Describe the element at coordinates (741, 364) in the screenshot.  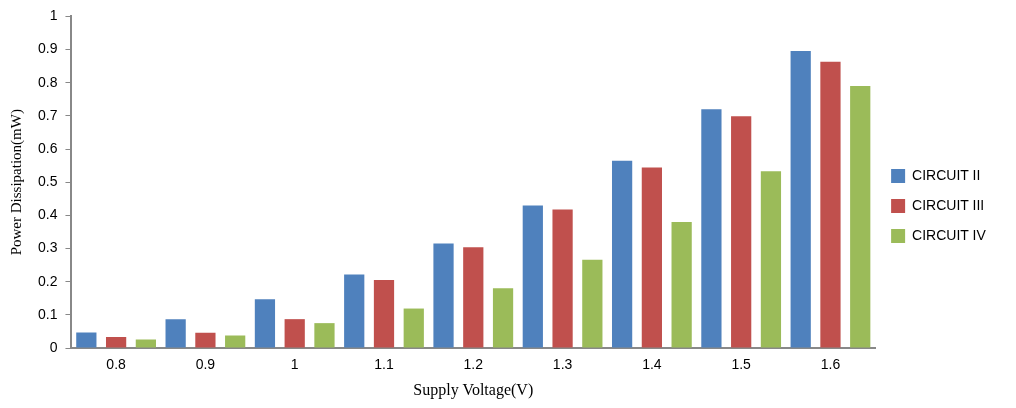
I see `x-tick-label: 1.5` at that location.